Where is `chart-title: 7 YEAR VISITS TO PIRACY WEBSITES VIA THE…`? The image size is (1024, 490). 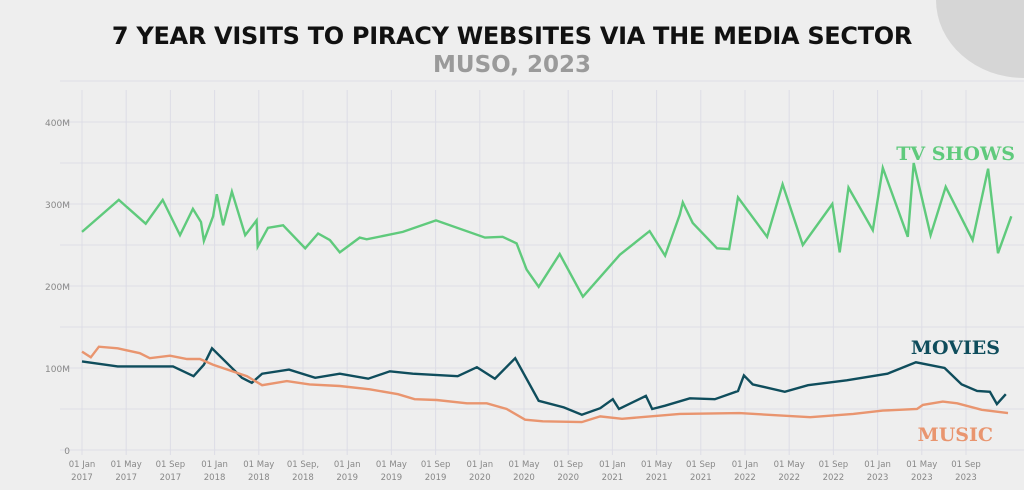 chart-title: 7 YEAR VISITS TO PIRACY WEBSITES VIA THE… is located at coordinates (512, 36).